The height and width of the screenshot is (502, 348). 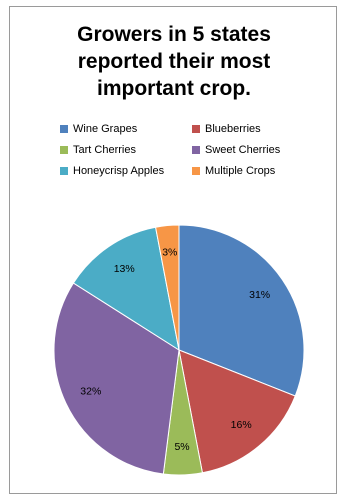 What do you see at coordinates (90, 391) in the screenshot?
I see `slice-data-label: 32%` at bounding box center [90, 391].